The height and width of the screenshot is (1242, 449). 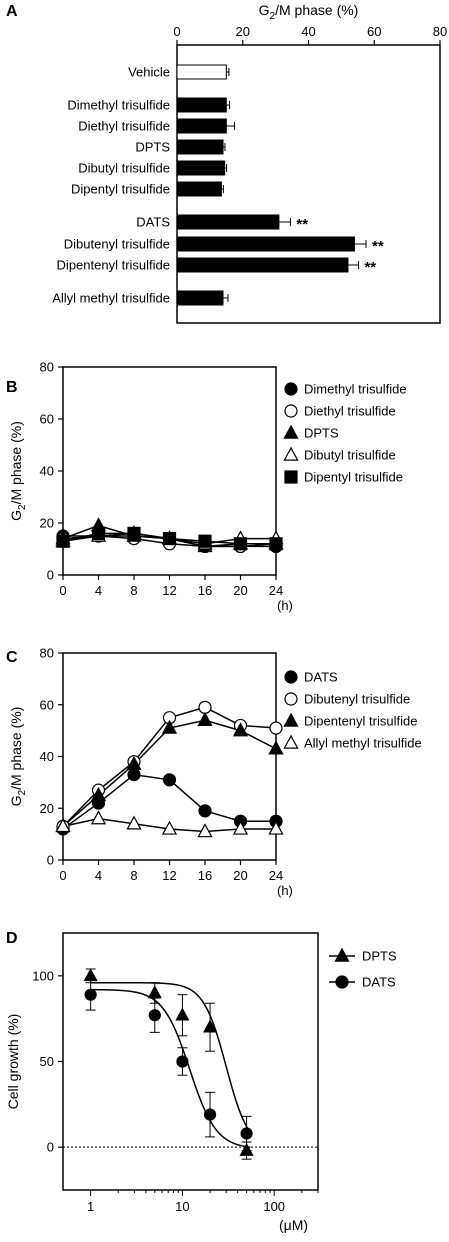 What do you see at coordinates (285, 890) in the screenshot?
I see `panel-c-x-unit-label: (h)` at bounding box center [285, 890].